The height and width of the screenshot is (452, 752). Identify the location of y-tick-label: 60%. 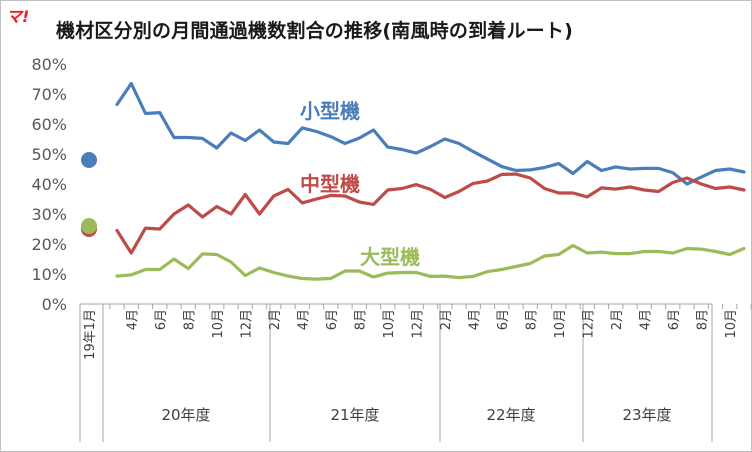
(49, 124).